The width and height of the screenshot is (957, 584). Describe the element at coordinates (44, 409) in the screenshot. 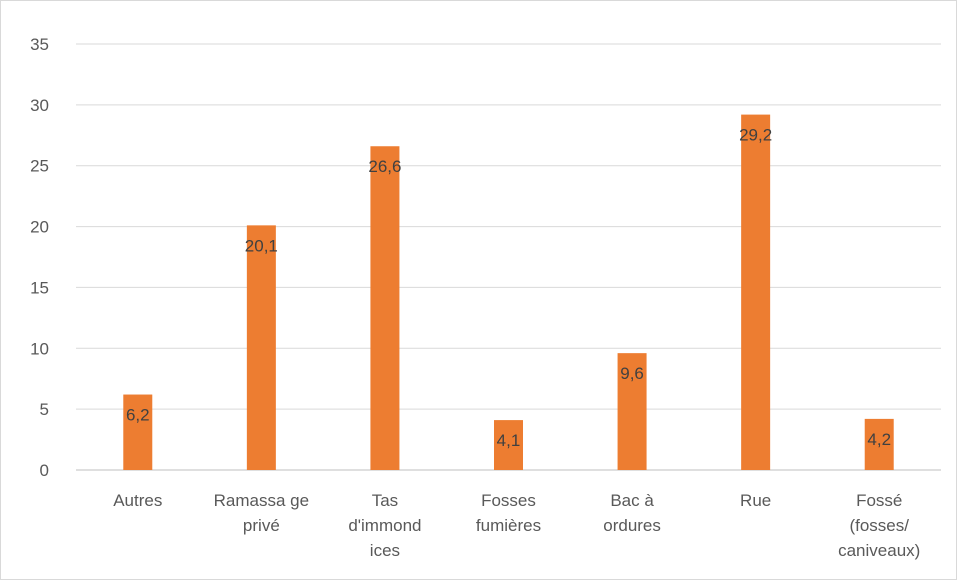

I see `y-tick-label: 5` at that location.